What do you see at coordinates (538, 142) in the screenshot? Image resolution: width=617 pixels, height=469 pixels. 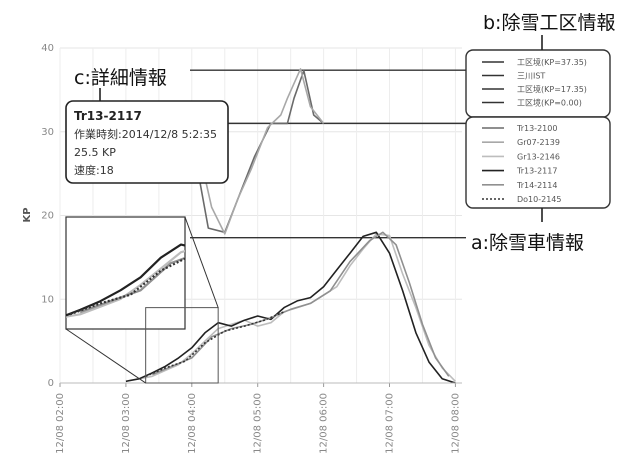 I see `vehicle-legend-label: Gr07-2139` at bounding box center [538, 142].